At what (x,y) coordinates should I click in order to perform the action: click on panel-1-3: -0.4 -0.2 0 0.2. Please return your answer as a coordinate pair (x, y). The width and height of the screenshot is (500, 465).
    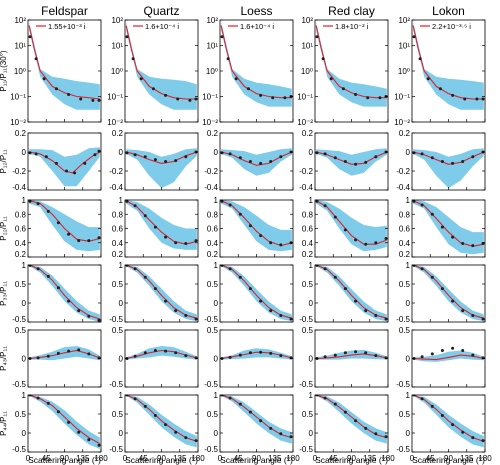
    Looking at the image, I should click on (344, 160).